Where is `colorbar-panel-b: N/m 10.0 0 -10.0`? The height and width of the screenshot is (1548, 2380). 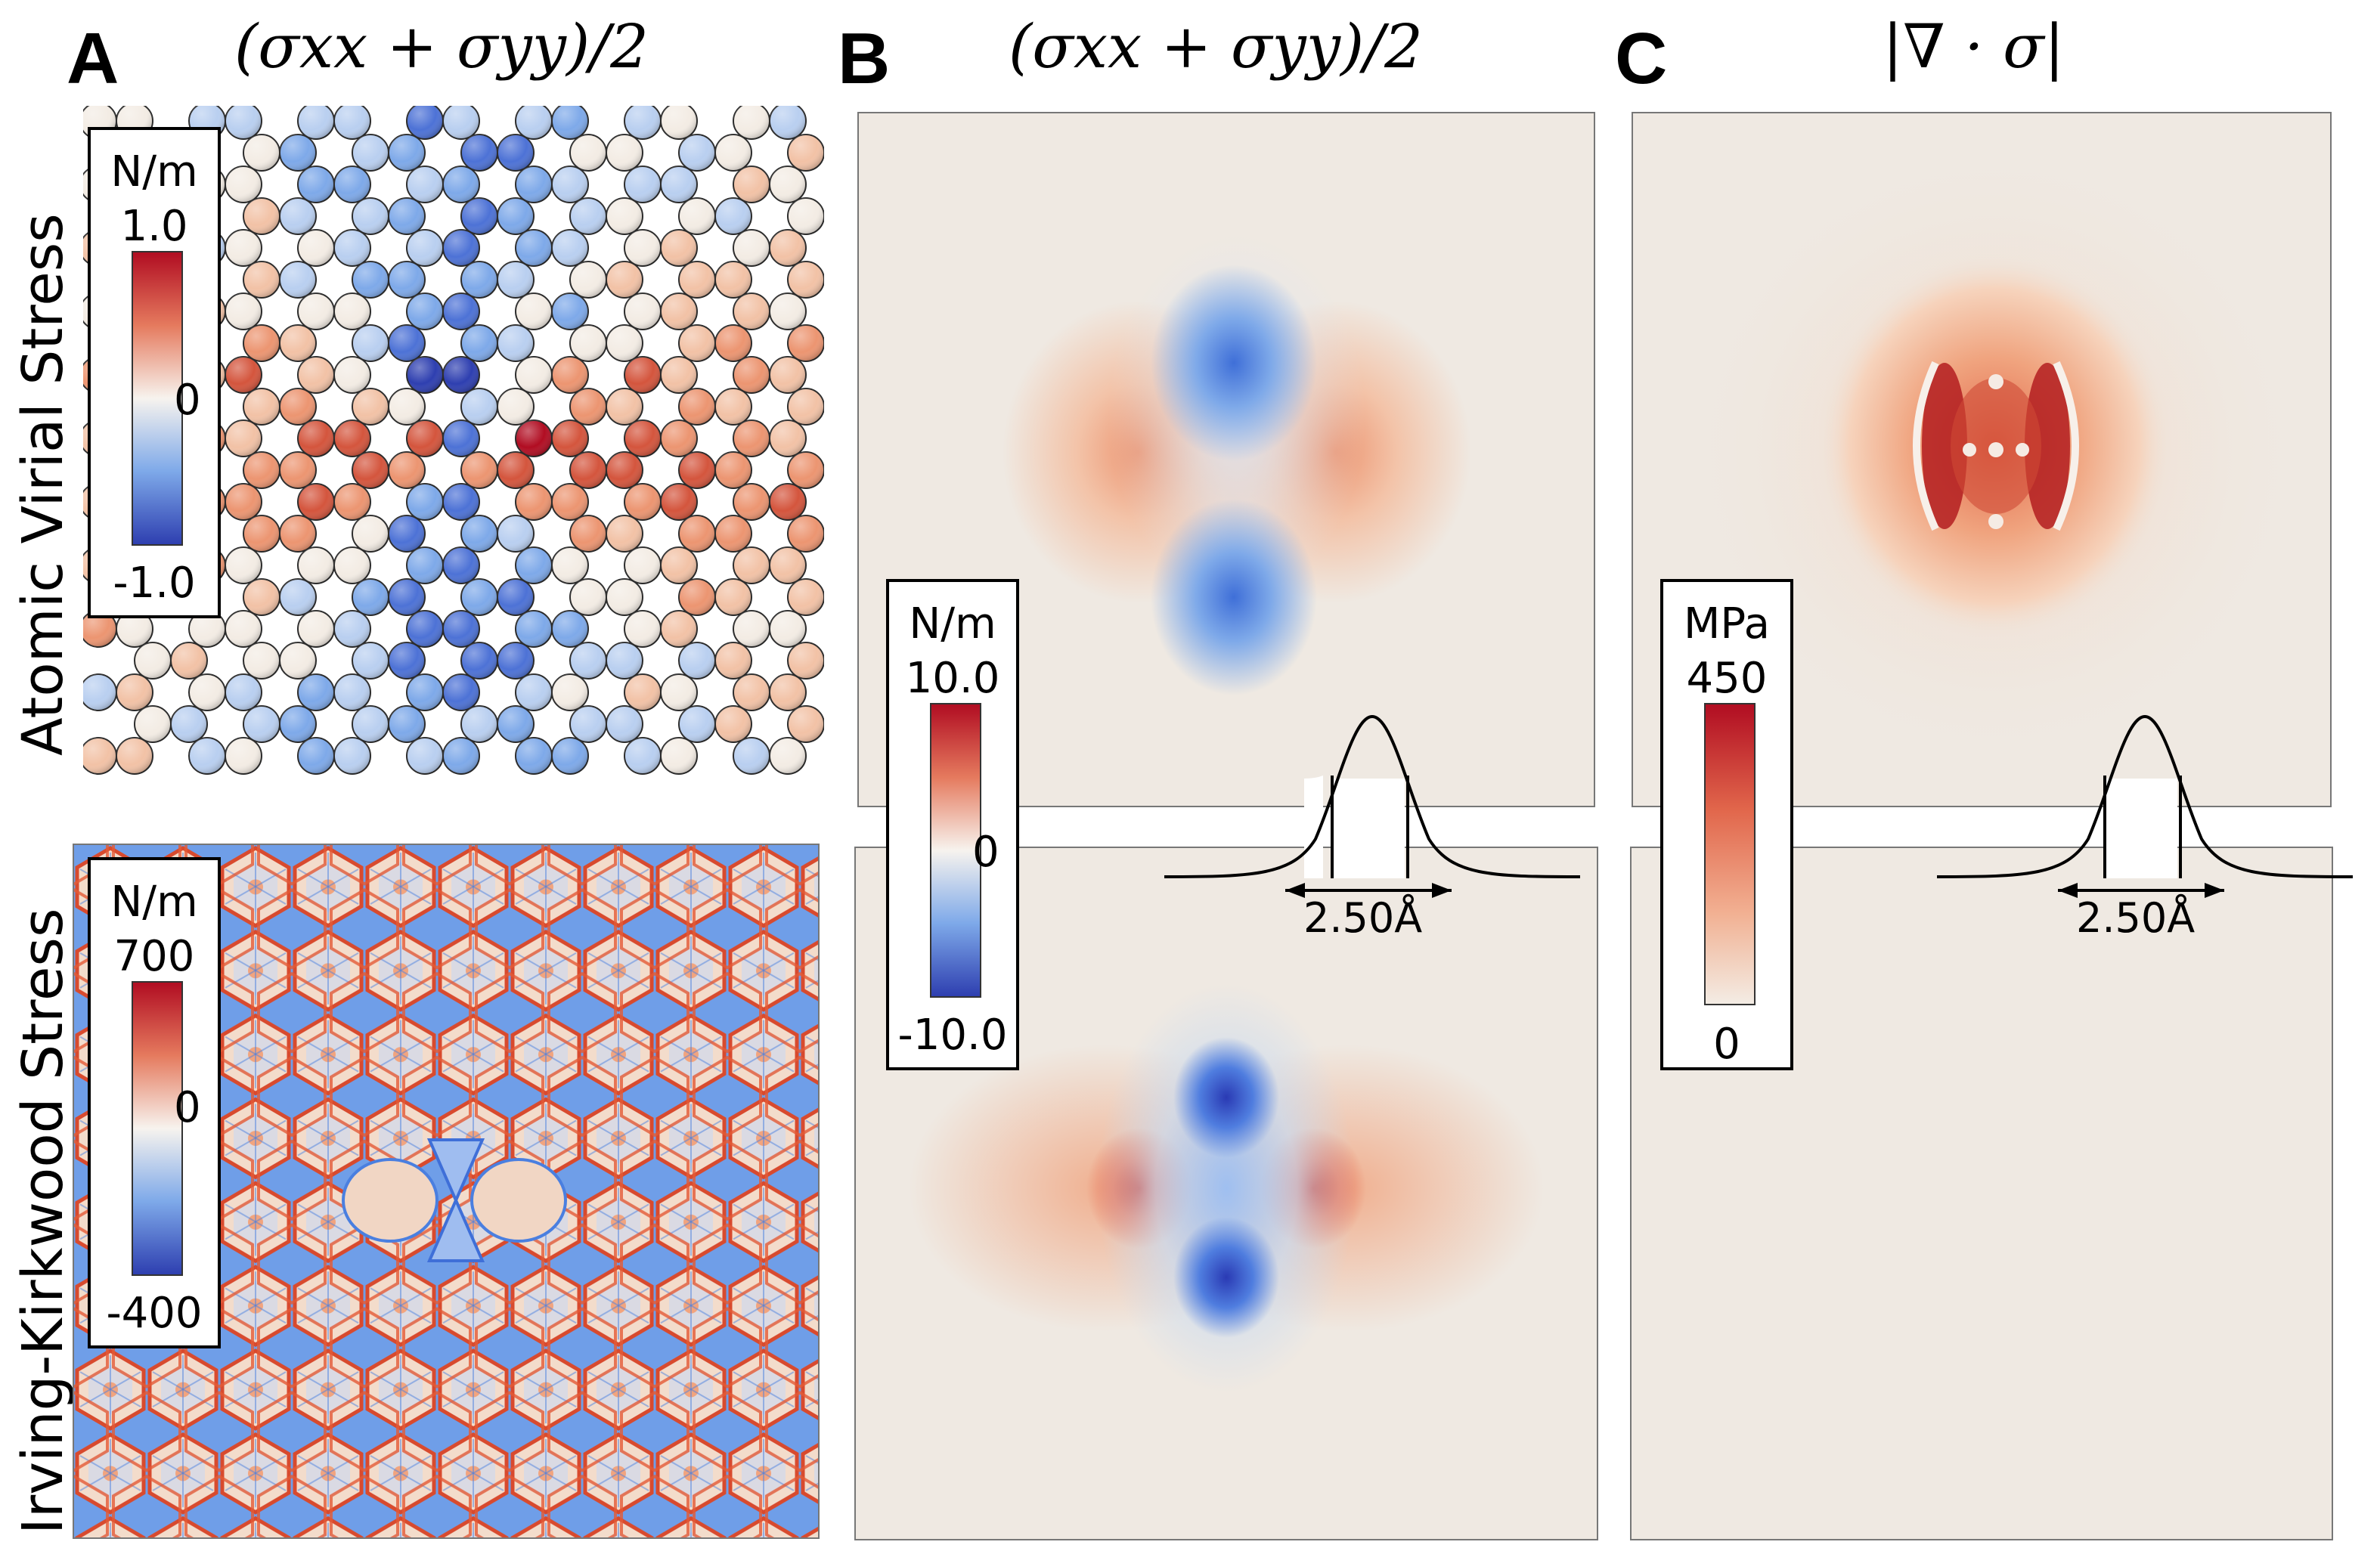
colorbar-panel-b: N/m 10.0 0 -10.0 is located at coordinates (952, 824).